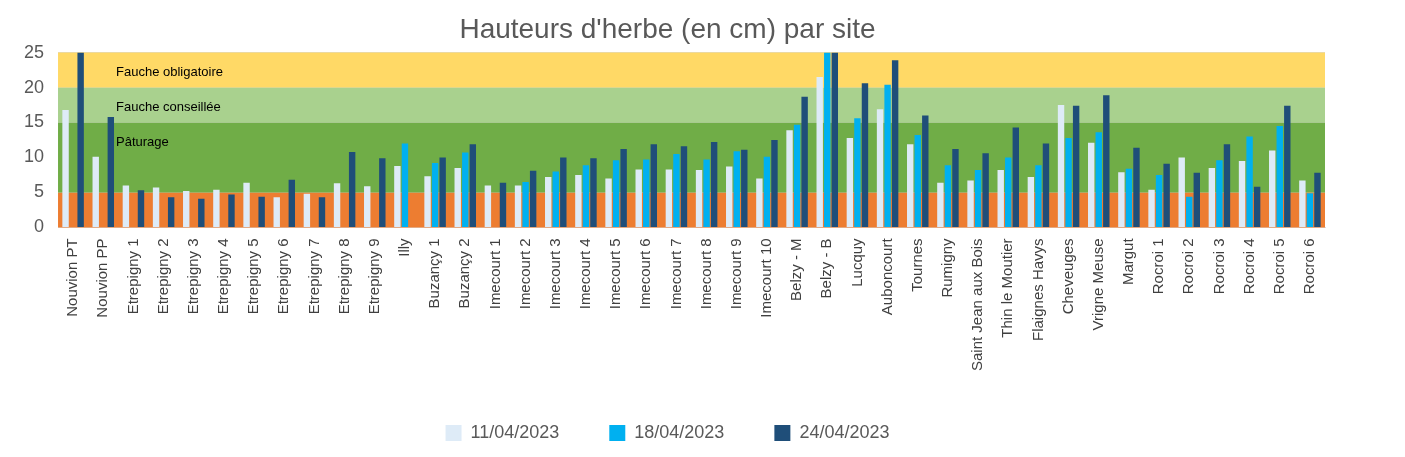 Image resolution: width=1405 pixels, height=457 pixels. Describe the element at coordinates (162, 276) in the screenshot. I see `x-tick-label: Etrepigny 2` at that location.